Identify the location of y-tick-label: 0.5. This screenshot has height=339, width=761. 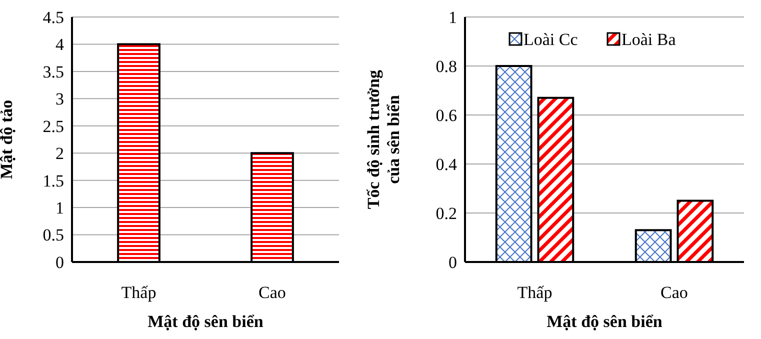
(53, 235).